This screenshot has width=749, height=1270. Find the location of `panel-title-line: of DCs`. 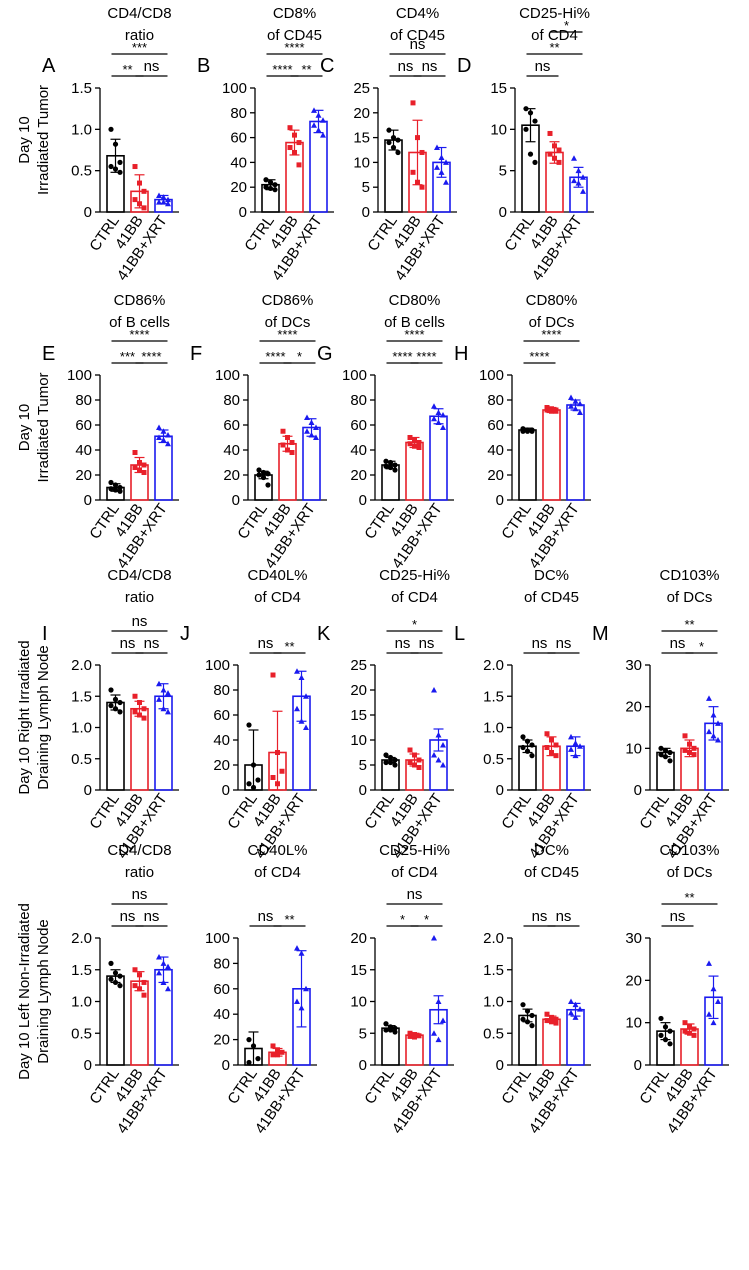

panel-title-line: of DCs is located at coordinates (690, 597).